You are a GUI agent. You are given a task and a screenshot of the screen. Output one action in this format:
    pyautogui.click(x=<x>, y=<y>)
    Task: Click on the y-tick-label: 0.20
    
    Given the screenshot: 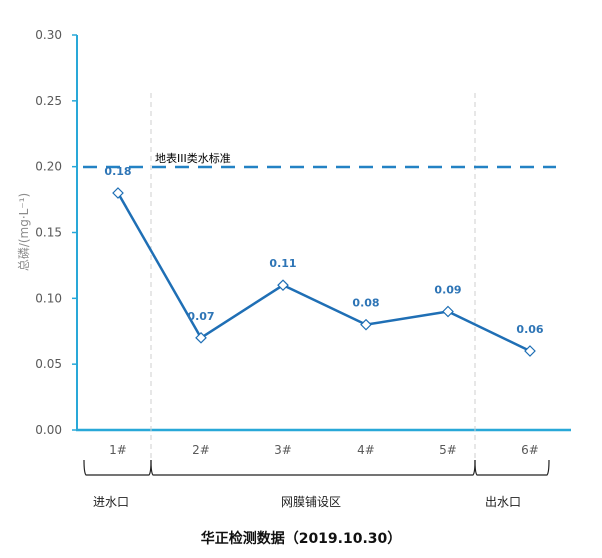 What is the action you would take?
    pyautogui.click(x=48, y=167)
    